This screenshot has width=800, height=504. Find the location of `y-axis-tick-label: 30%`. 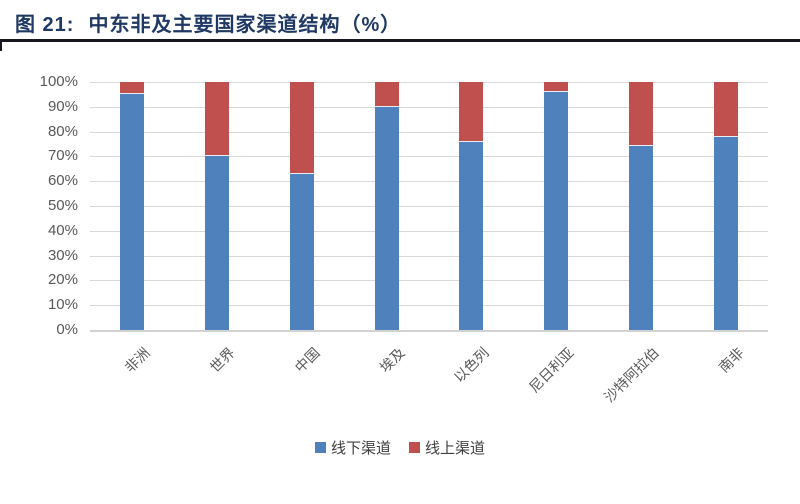

y-axis-tick-label: 30% is located at coordinates (62, 255).